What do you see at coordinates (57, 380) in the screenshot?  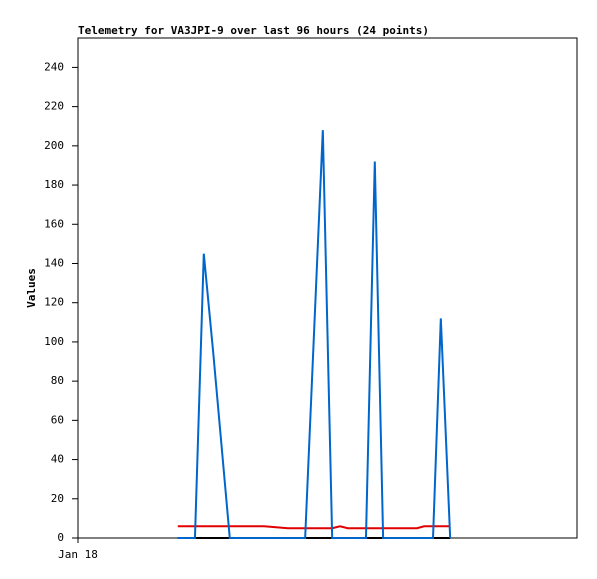 I see `y-tick-label: 80` at bounding box center [57, 380].